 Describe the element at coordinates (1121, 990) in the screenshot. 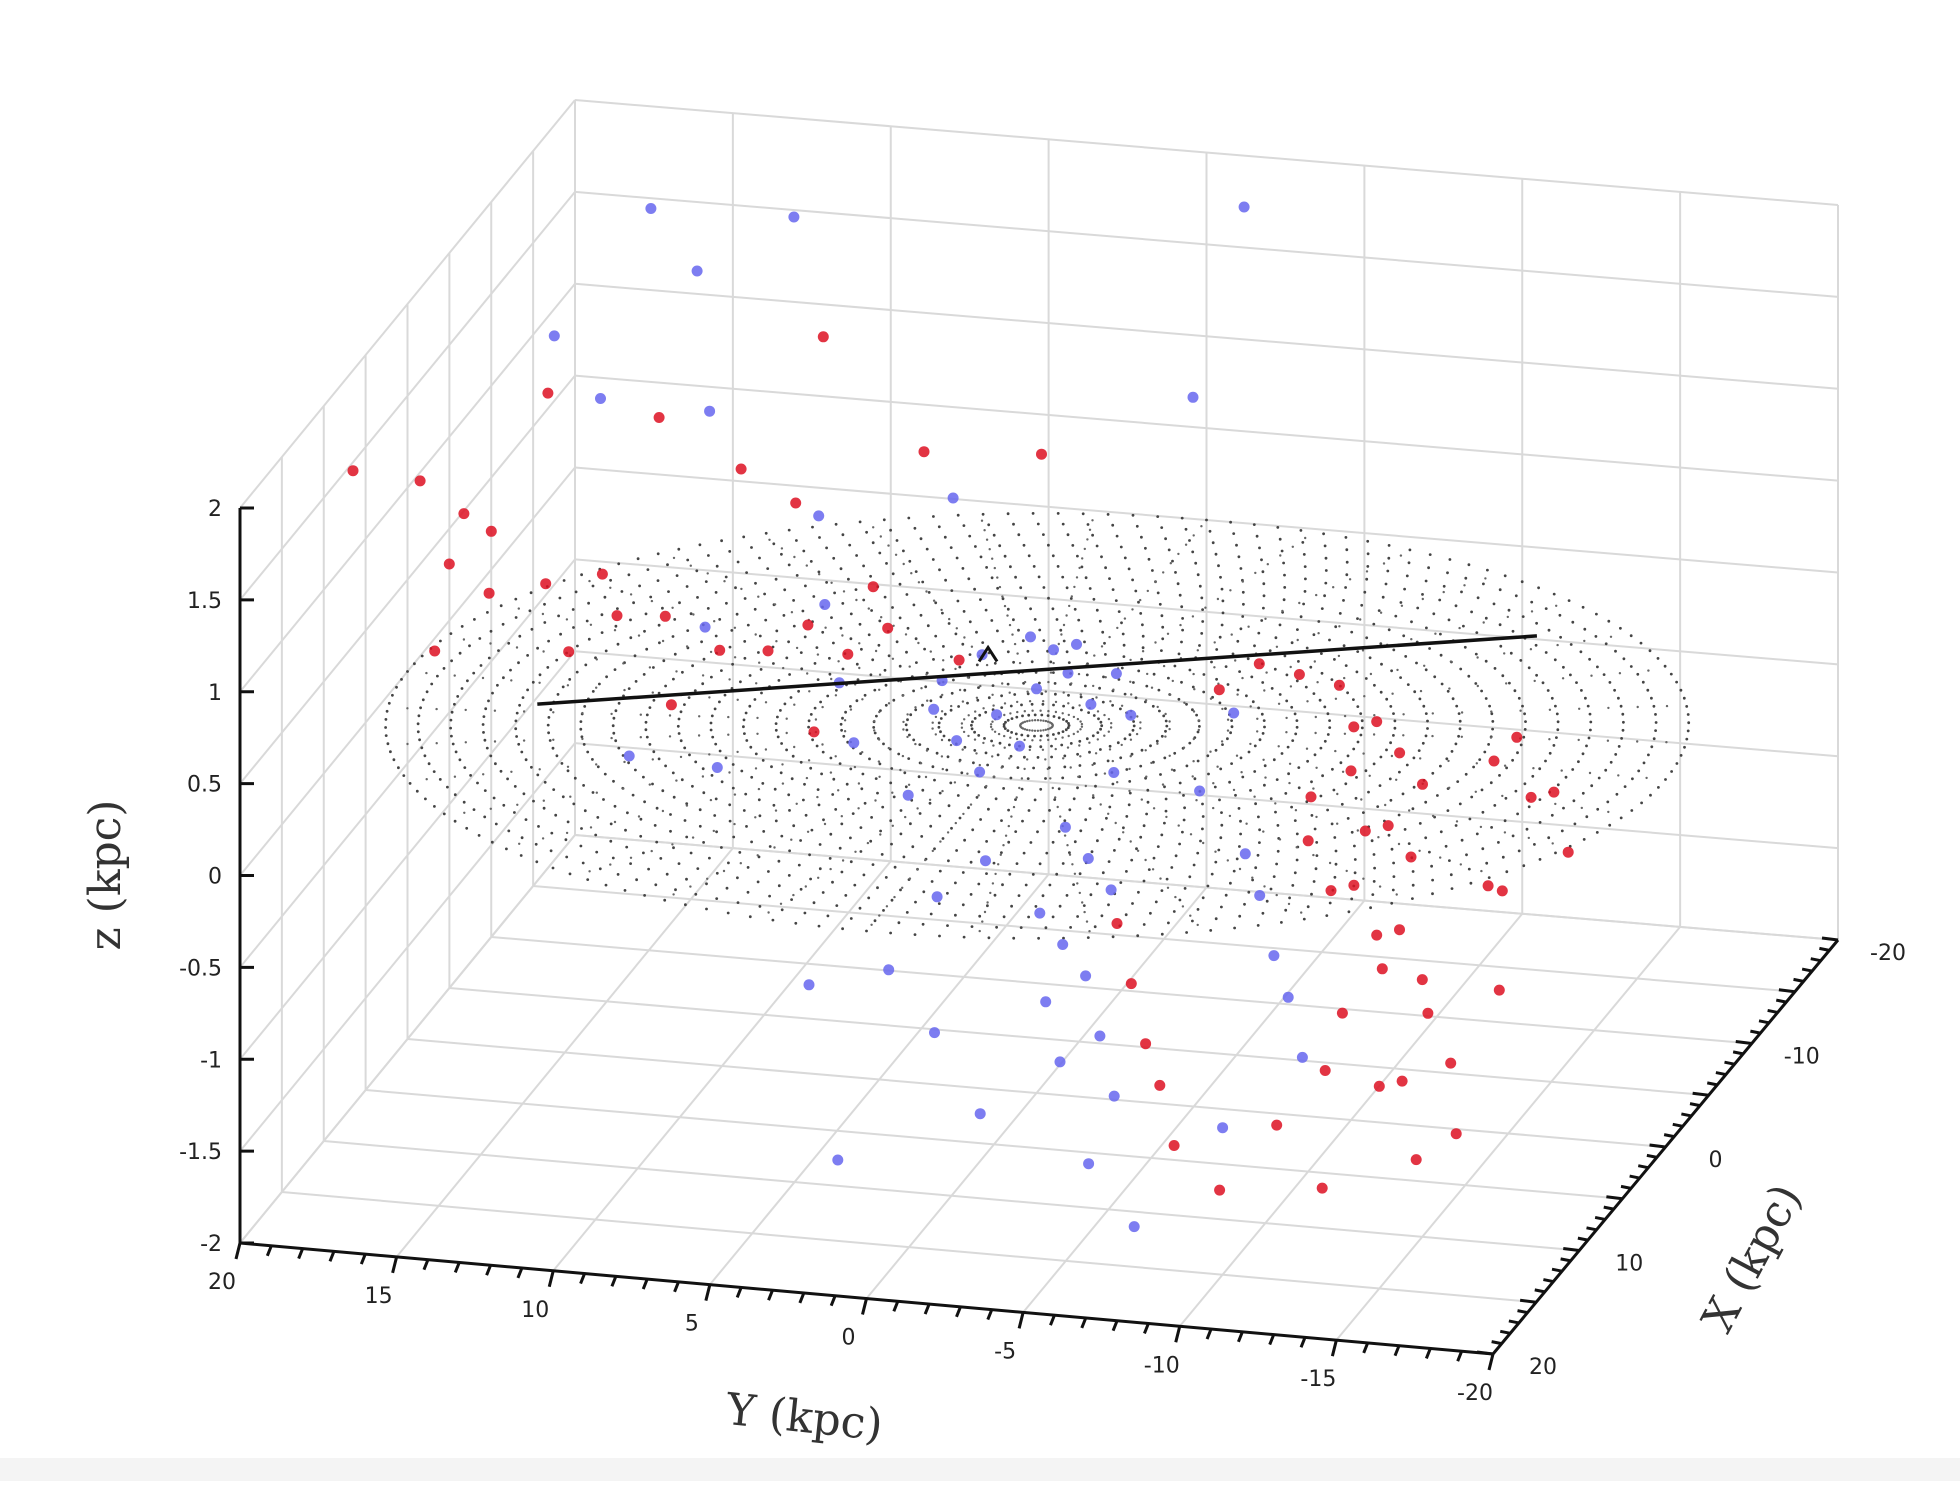

I see `floor-grid-line` at that location.